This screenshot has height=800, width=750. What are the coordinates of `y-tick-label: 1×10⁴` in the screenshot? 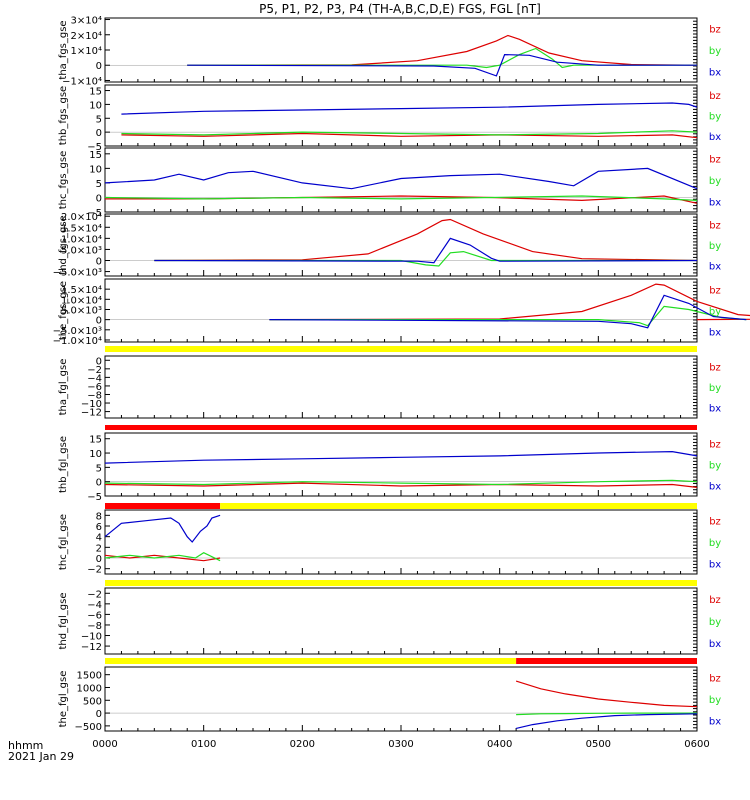 It's located at (86, 51).